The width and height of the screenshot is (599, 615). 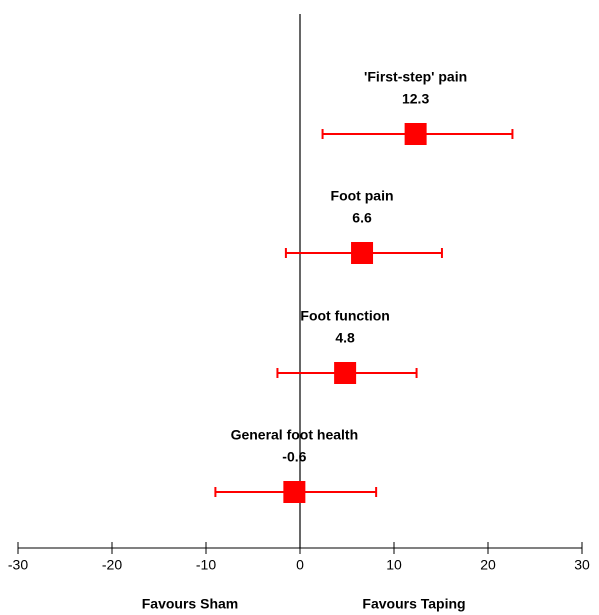 What do you see at coordinates (415, 99) in the screenshot?
I see `value-label: 12.3` at bounding box center [415, 99].